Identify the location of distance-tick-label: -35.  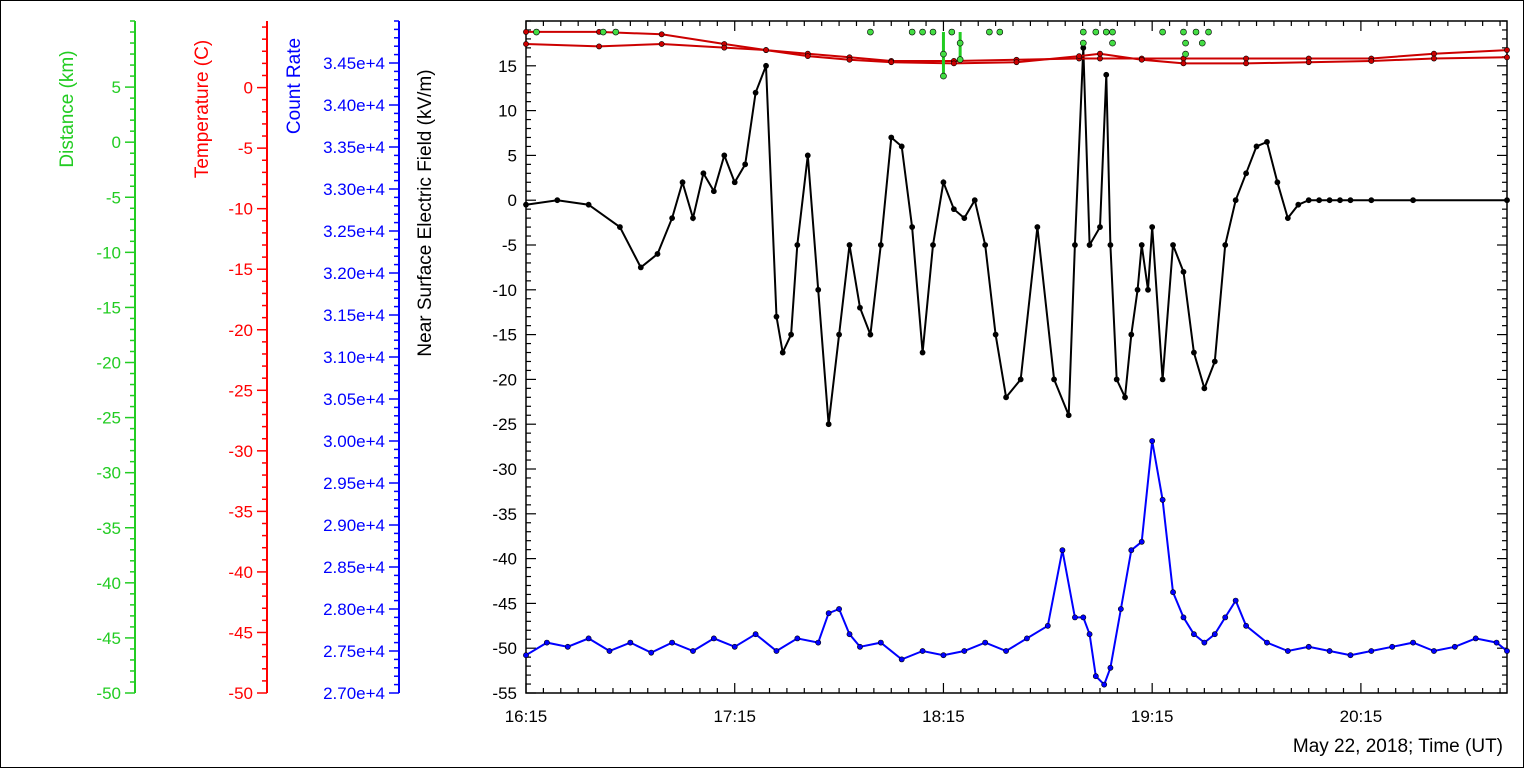
(108, 528).